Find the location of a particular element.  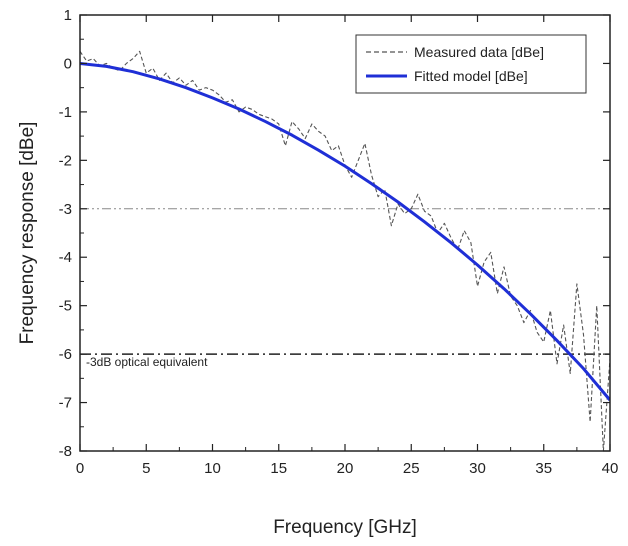

x-tick-label: 20 is located at coordinates (345, 468).